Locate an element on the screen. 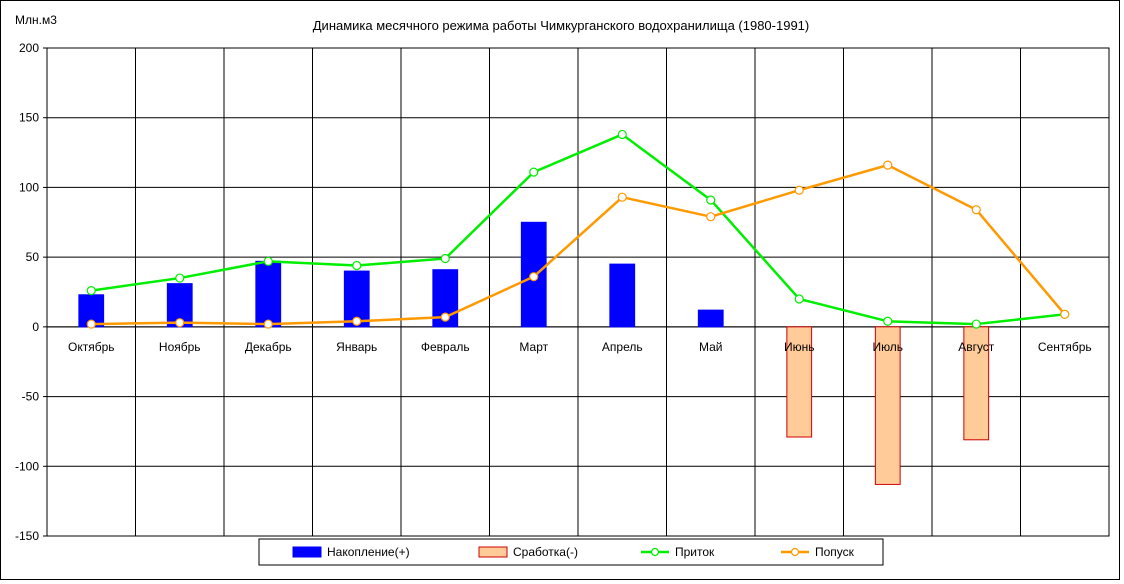 This screenshot has width=1124, height=584. legend-label: Приток is located at coordinates (695, 552).